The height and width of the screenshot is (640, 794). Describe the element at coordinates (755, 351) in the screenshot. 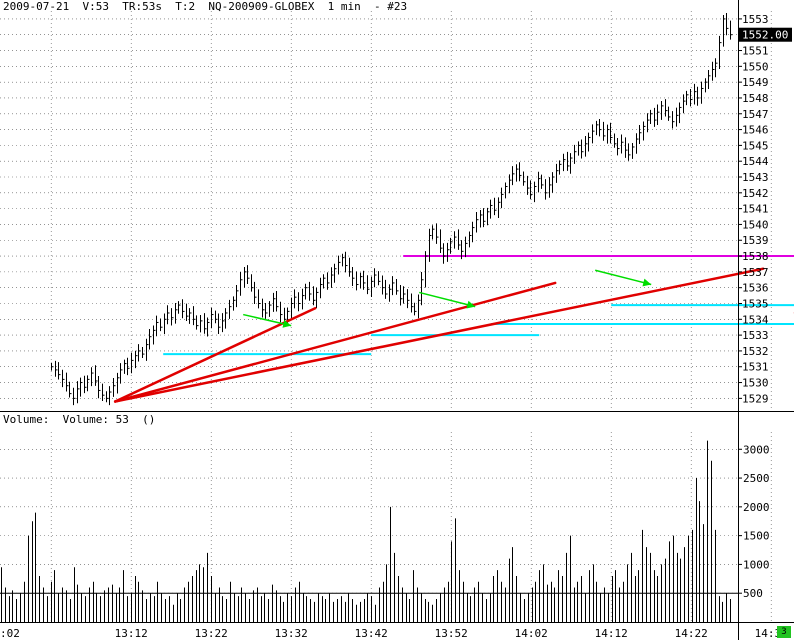

I see `price-tick-label: 1532` at that location.